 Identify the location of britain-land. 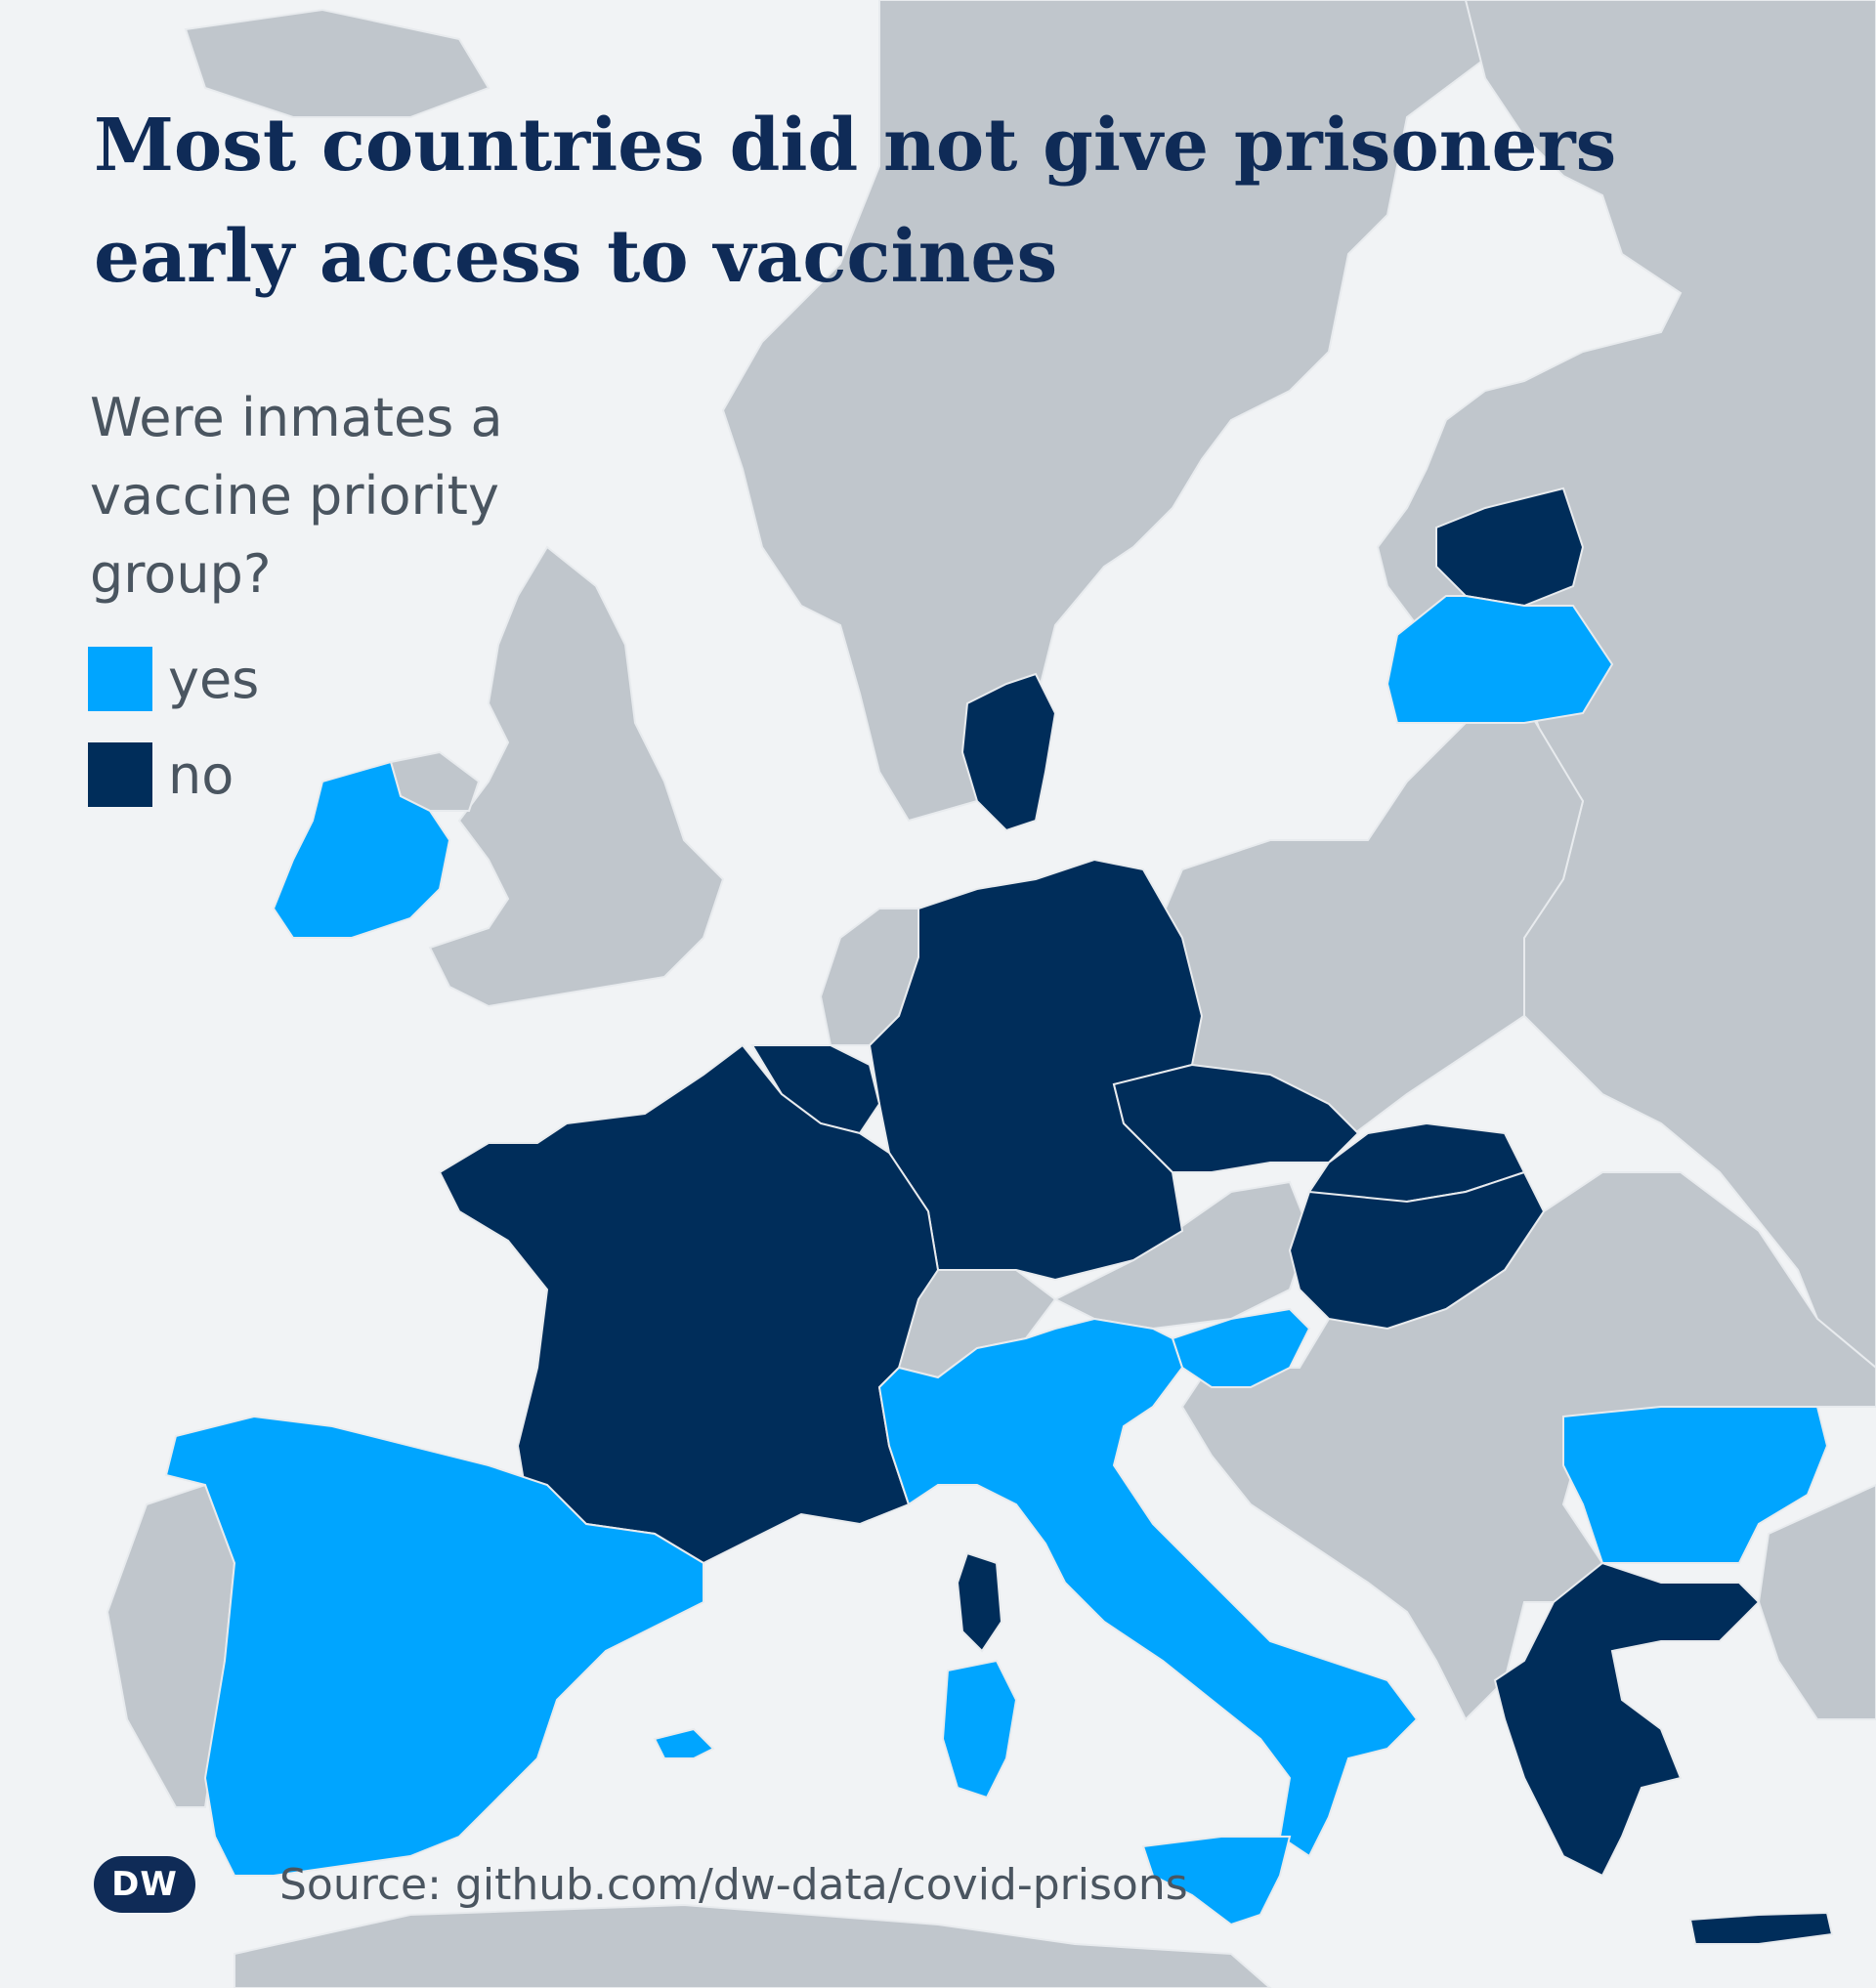
(576, 776).